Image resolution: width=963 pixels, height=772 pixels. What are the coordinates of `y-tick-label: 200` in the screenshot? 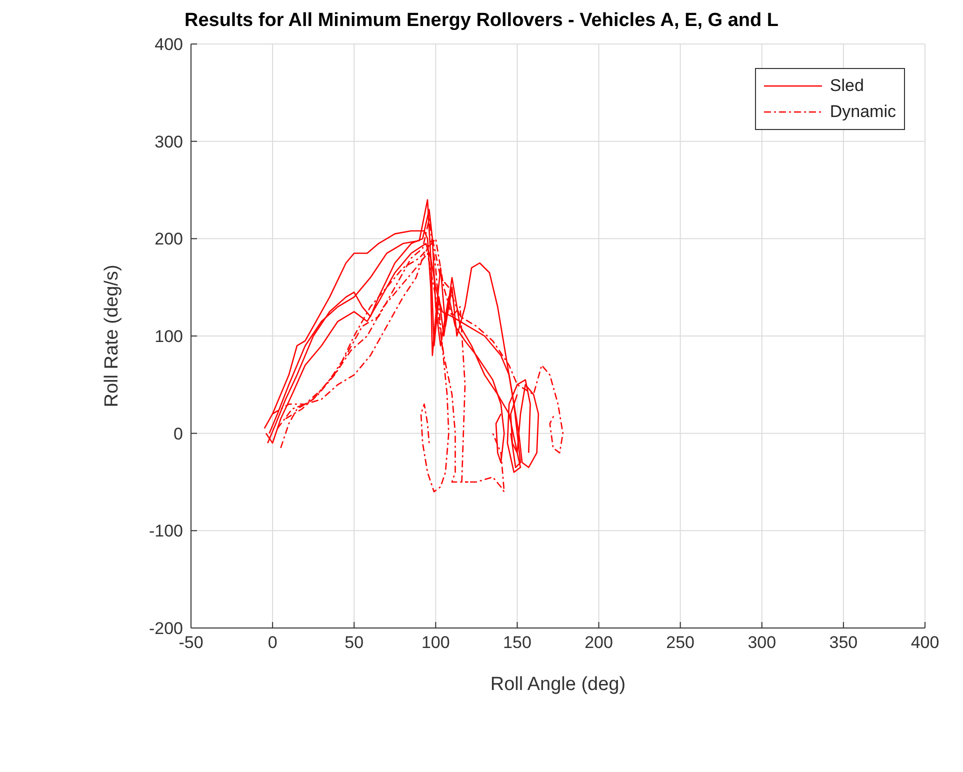 It's located at (168, 239).